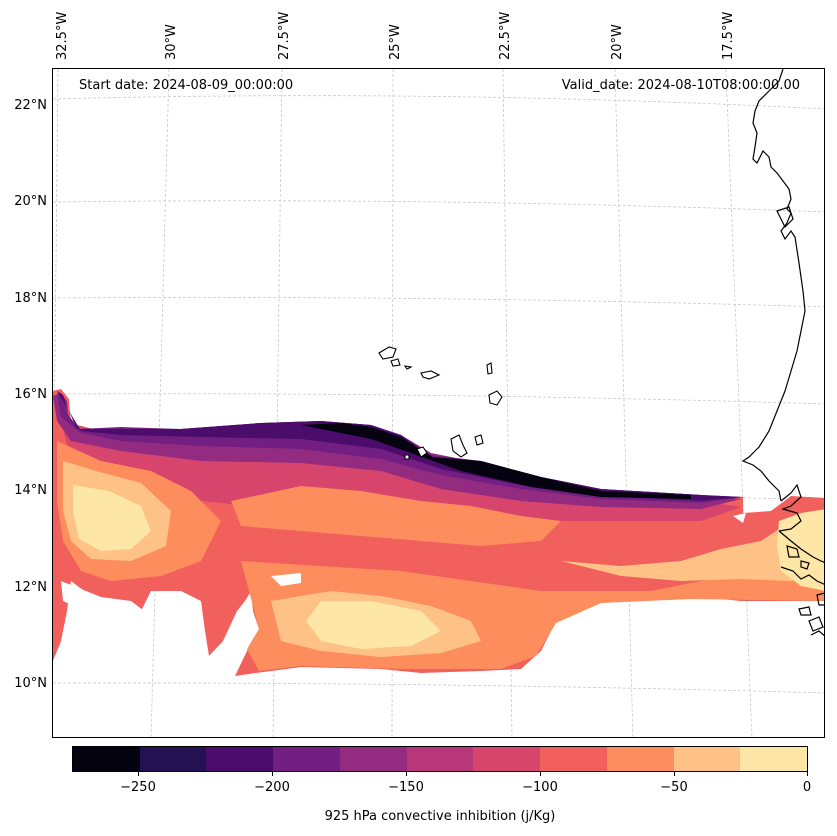 This screenshot has height=836, width=837. I want to click on gridline-lat-22n, so click(438, 102).